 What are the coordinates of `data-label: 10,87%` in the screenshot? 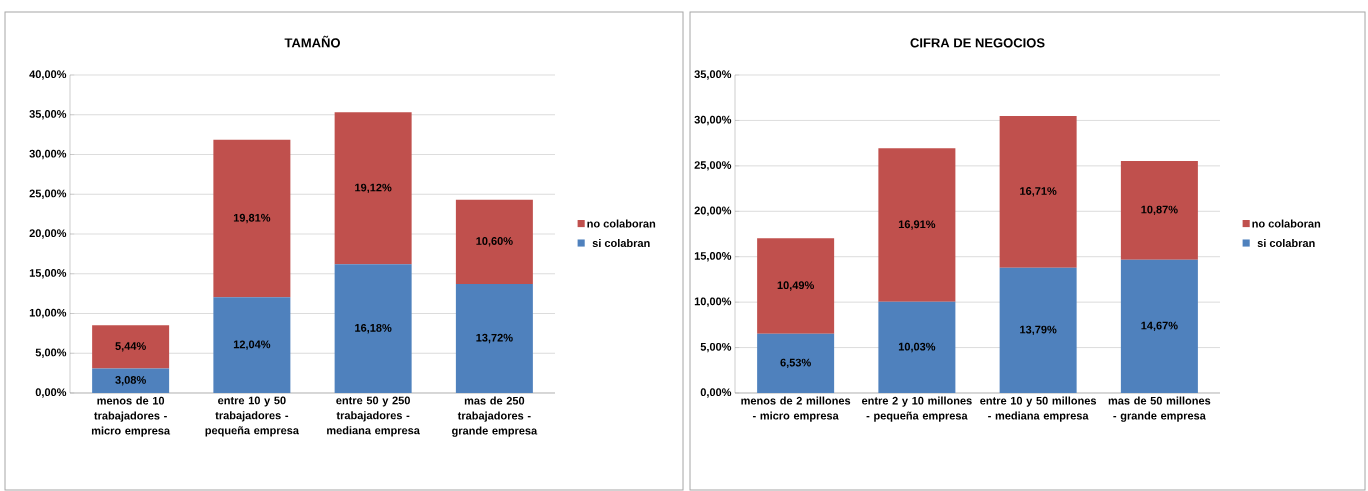 It's located at (1159, 210).